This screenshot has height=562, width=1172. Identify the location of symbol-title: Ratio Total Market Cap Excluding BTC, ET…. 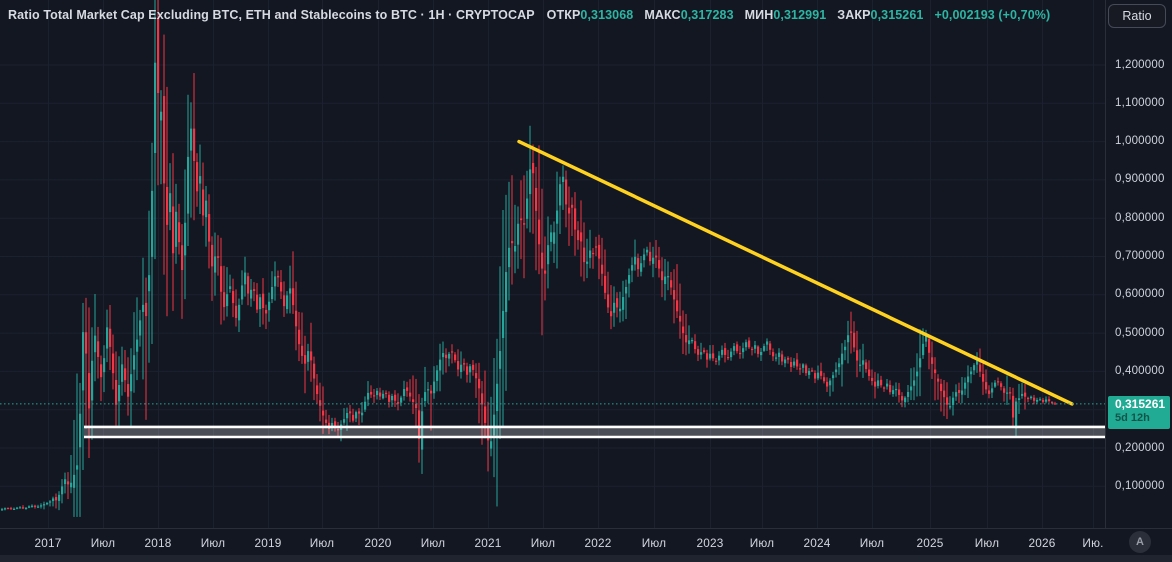
(271, 15).